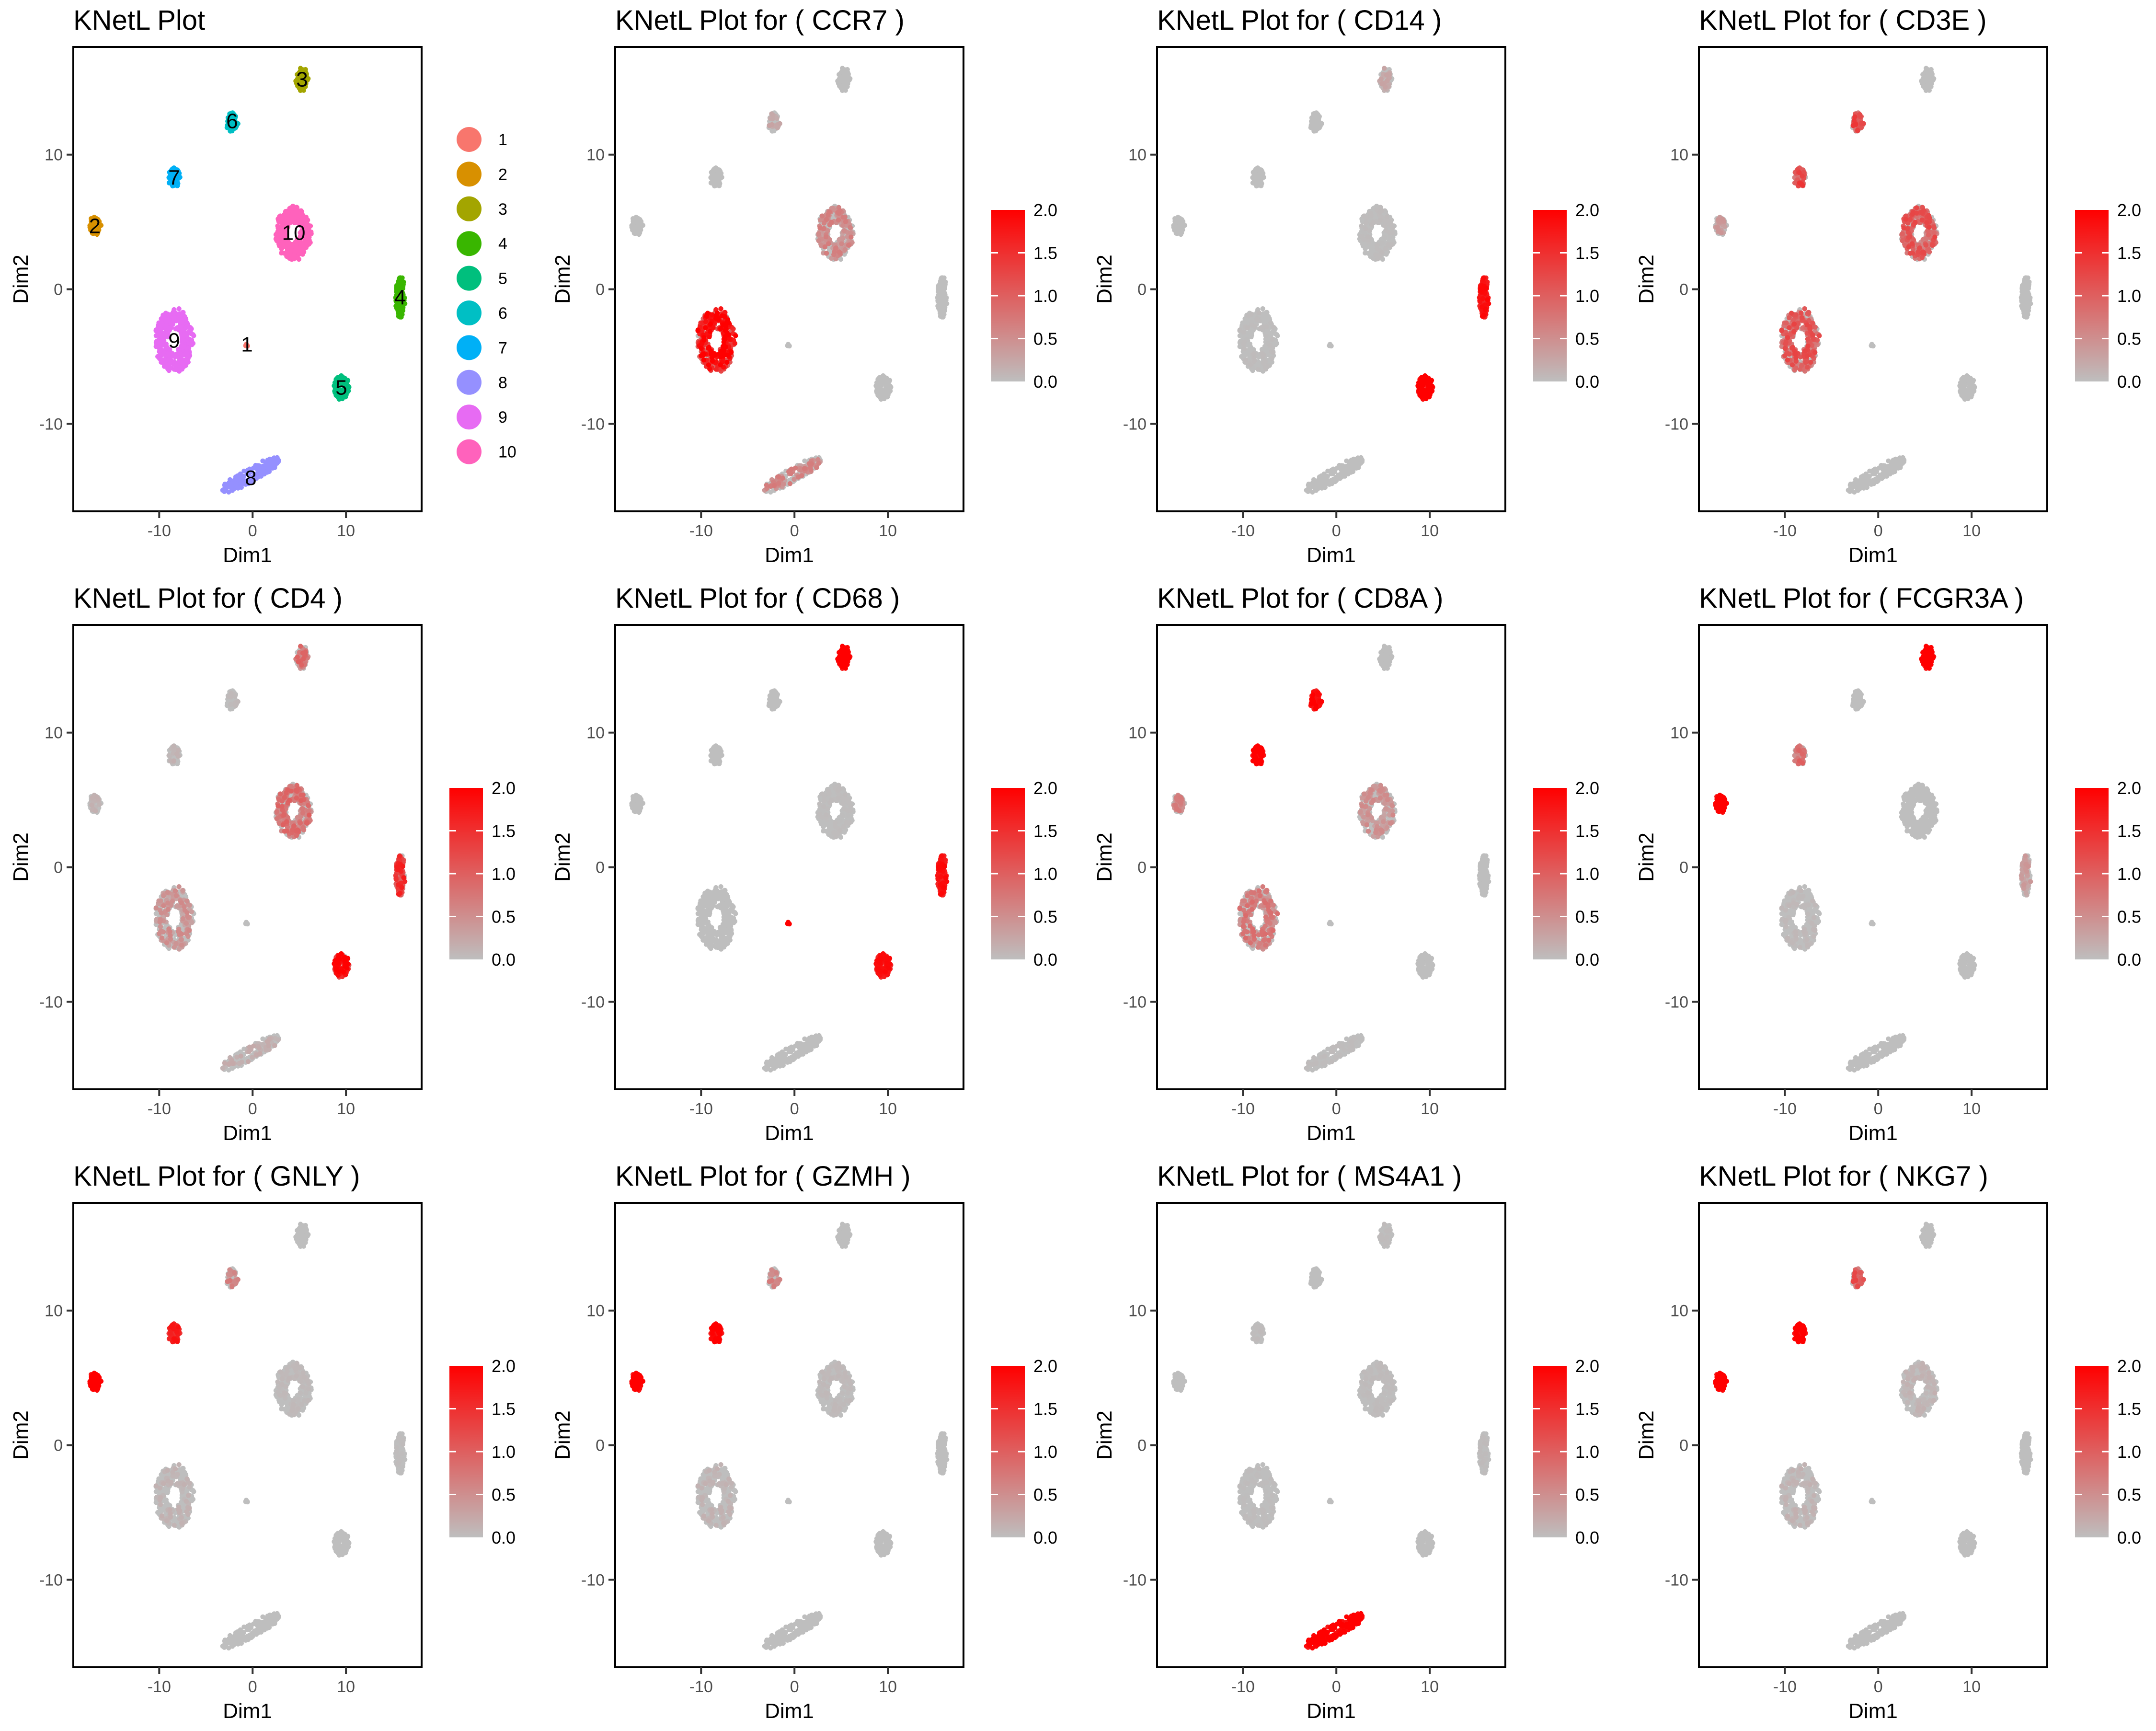  Describe the element at coordinates (1587, 296) in the screenshot. I see `colorbar-tick-label: 1.0` at that location.